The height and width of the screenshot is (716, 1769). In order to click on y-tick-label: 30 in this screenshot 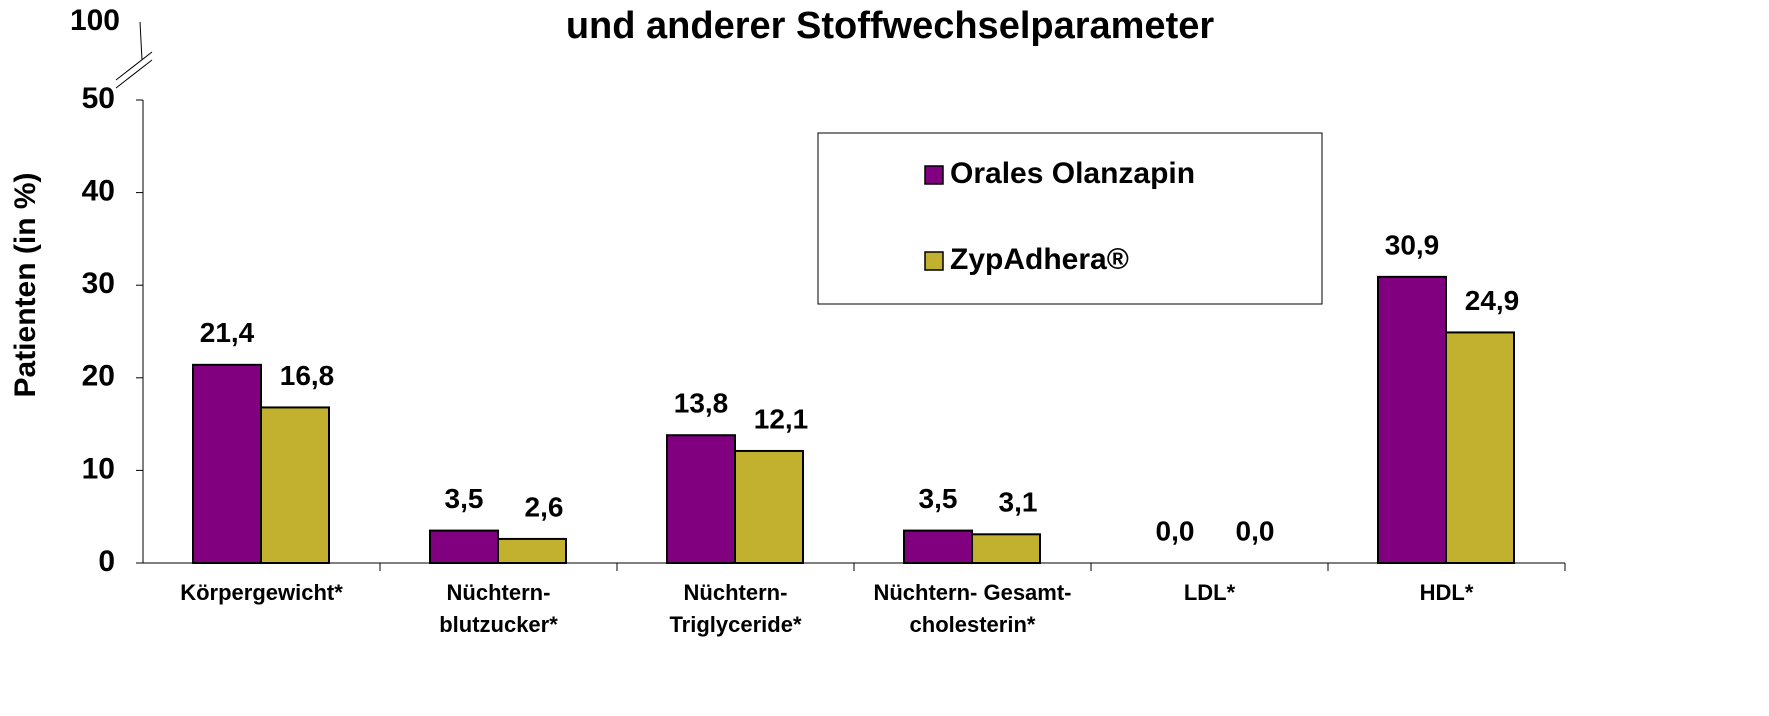, I will do `click(98, 283)`.